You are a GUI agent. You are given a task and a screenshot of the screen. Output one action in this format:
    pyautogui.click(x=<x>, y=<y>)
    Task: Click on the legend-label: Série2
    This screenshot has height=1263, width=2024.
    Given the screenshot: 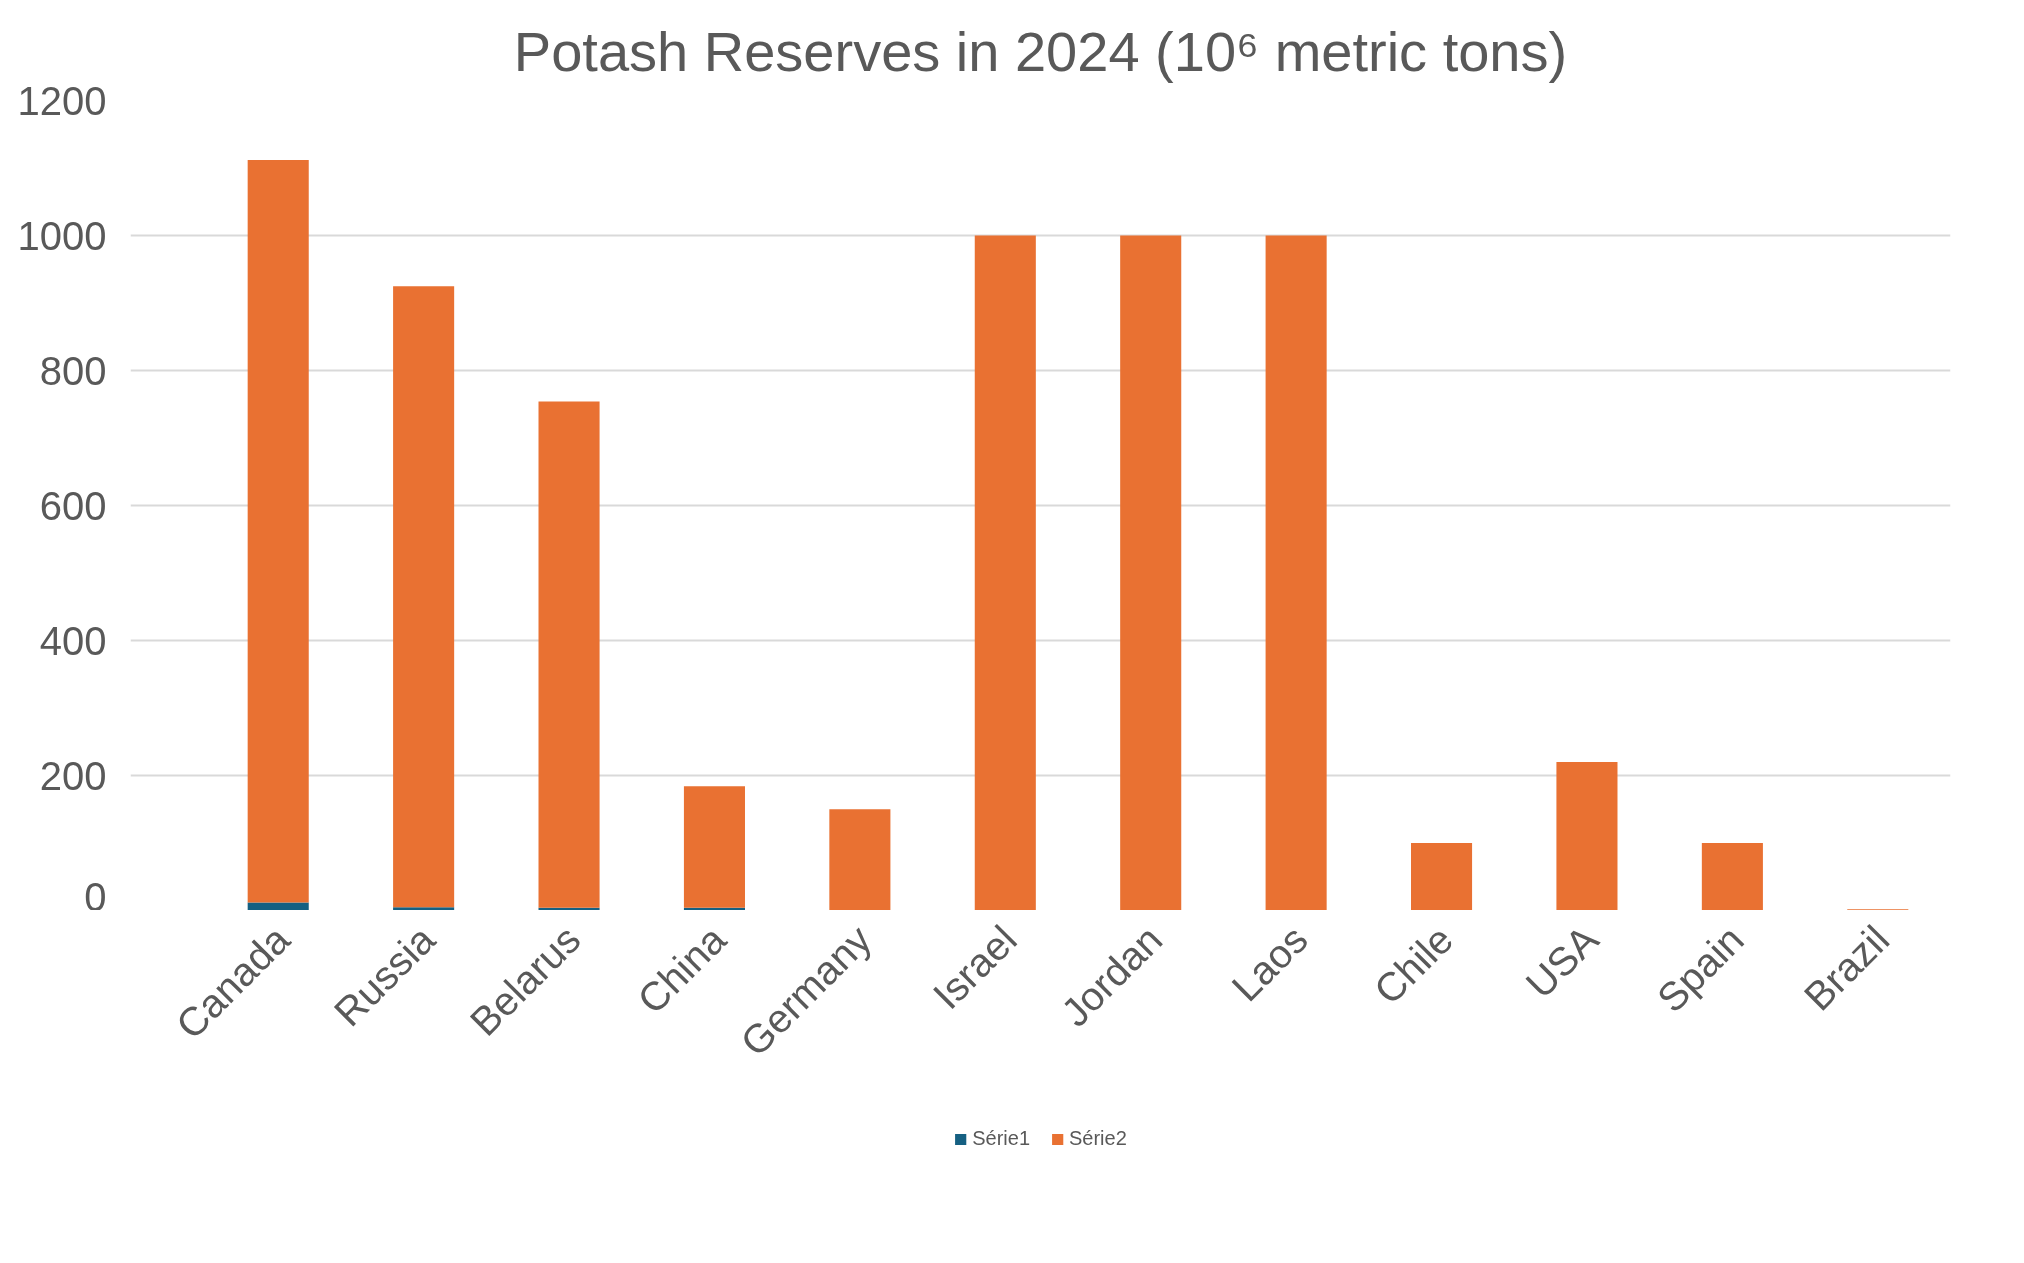 What is the action you would take?
    pyautogui.click(x=1098, y=1138)
    